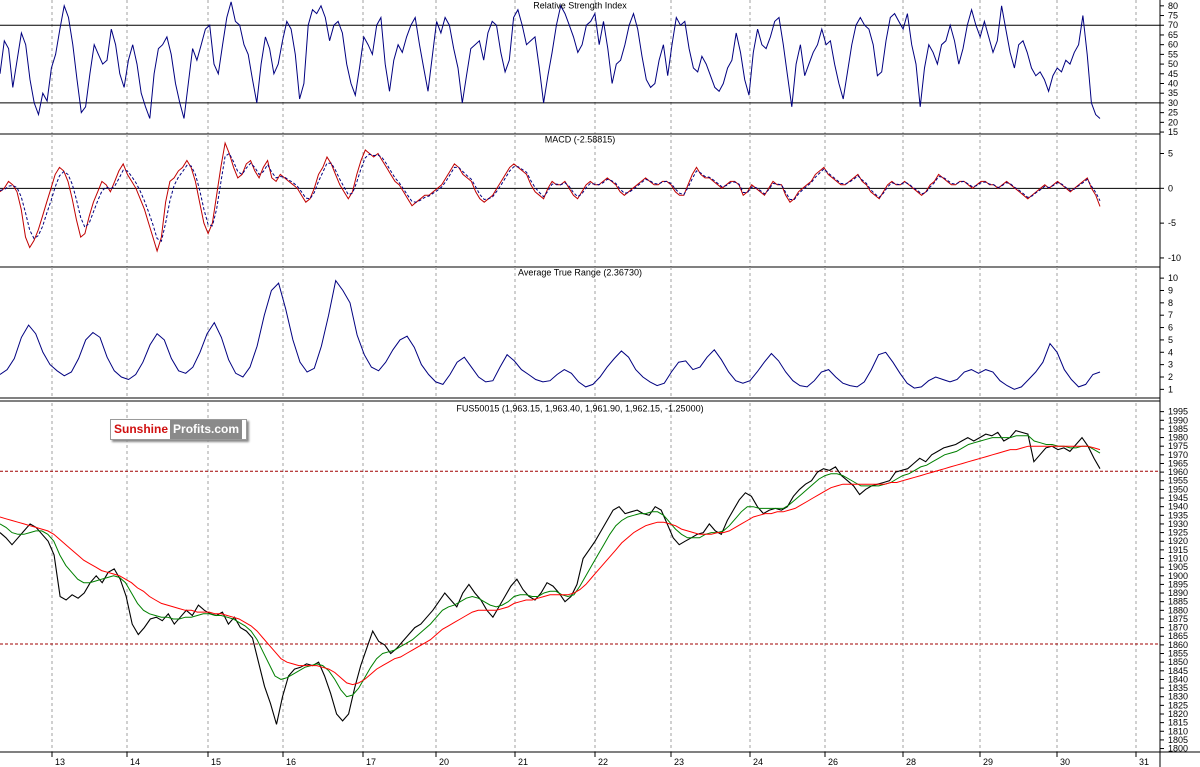  What do you see at coordinates (550, 334) in the screenshot?
I see `atr-atr-line` at bounding box center [550, 334].